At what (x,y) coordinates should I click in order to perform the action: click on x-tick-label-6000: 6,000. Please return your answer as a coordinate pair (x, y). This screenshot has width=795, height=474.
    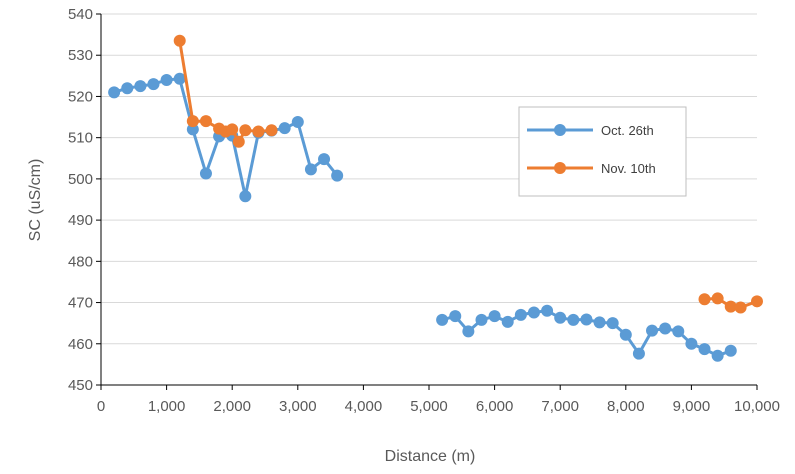
    Looking at the image, I should click on (495, 406).